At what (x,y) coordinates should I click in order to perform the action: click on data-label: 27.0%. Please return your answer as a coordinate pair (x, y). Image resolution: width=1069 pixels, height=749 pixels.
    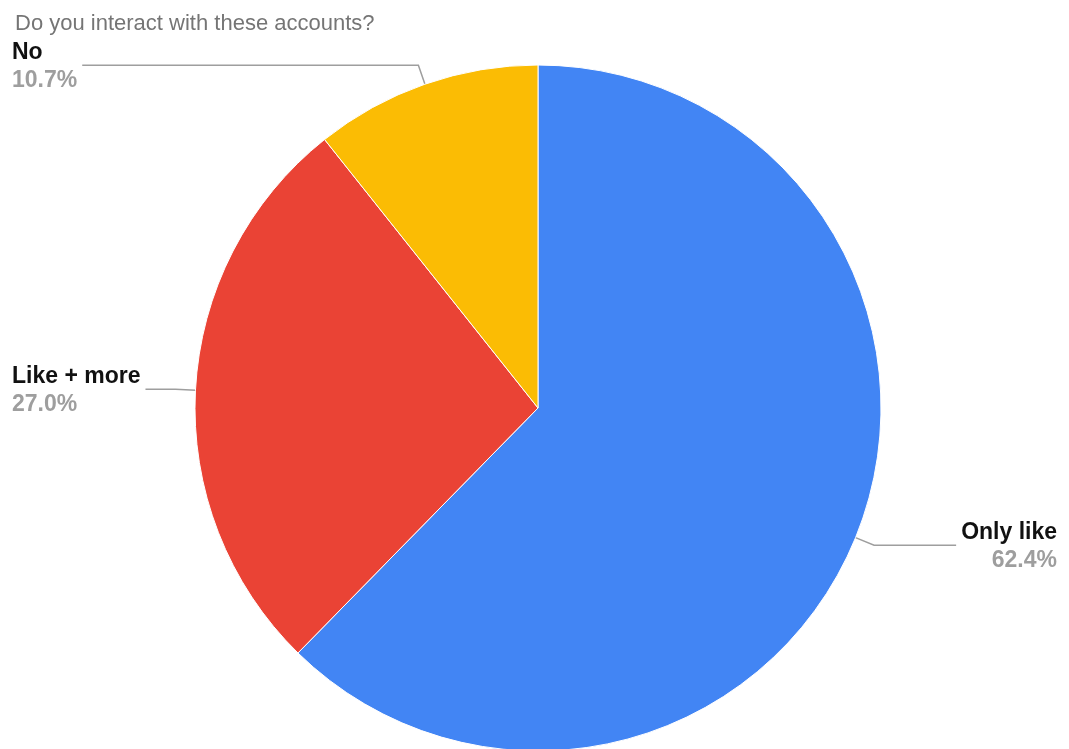
    Looking at the image, I should click on (45, 403).